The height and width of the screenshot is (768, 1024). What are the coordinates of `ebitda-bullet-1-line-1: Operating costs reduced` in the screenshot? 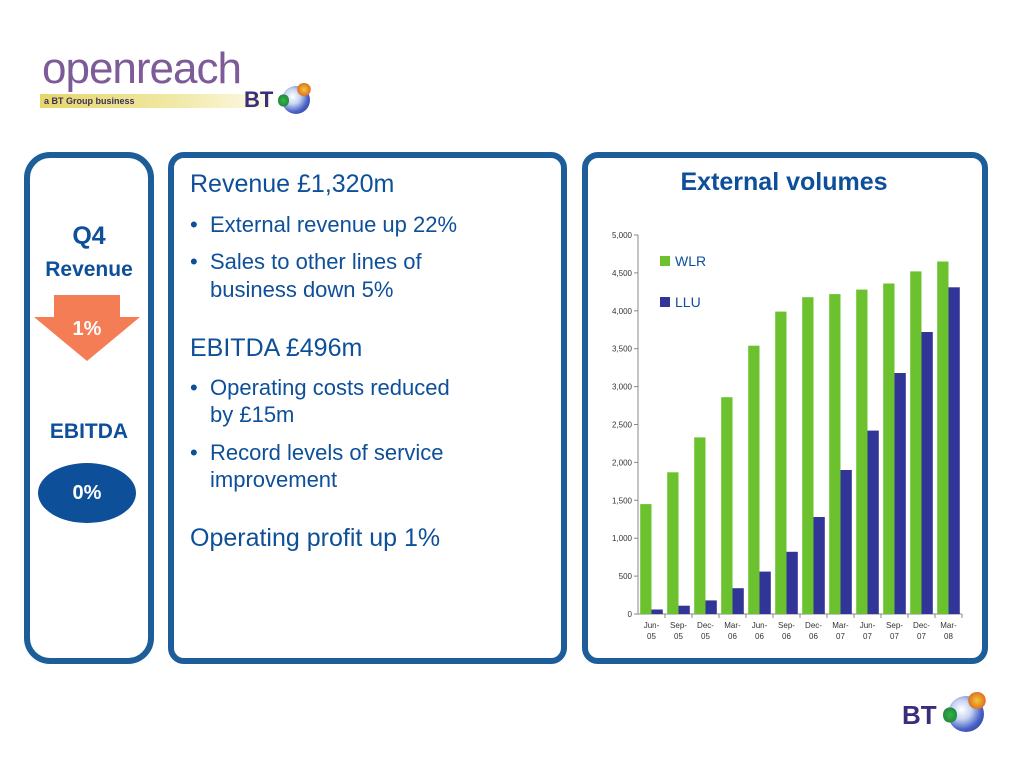 It's located at (330, 387).